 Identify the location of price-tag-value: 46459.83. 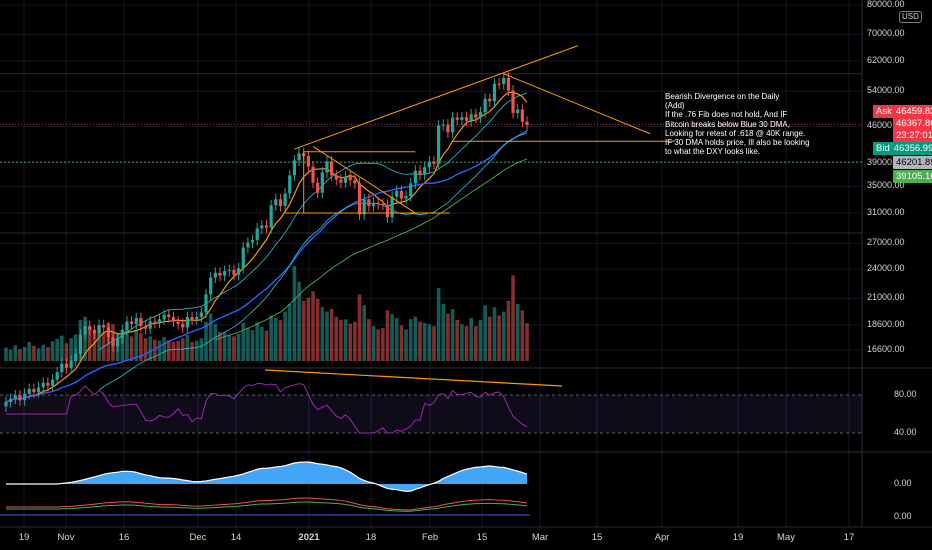
(913, 111).